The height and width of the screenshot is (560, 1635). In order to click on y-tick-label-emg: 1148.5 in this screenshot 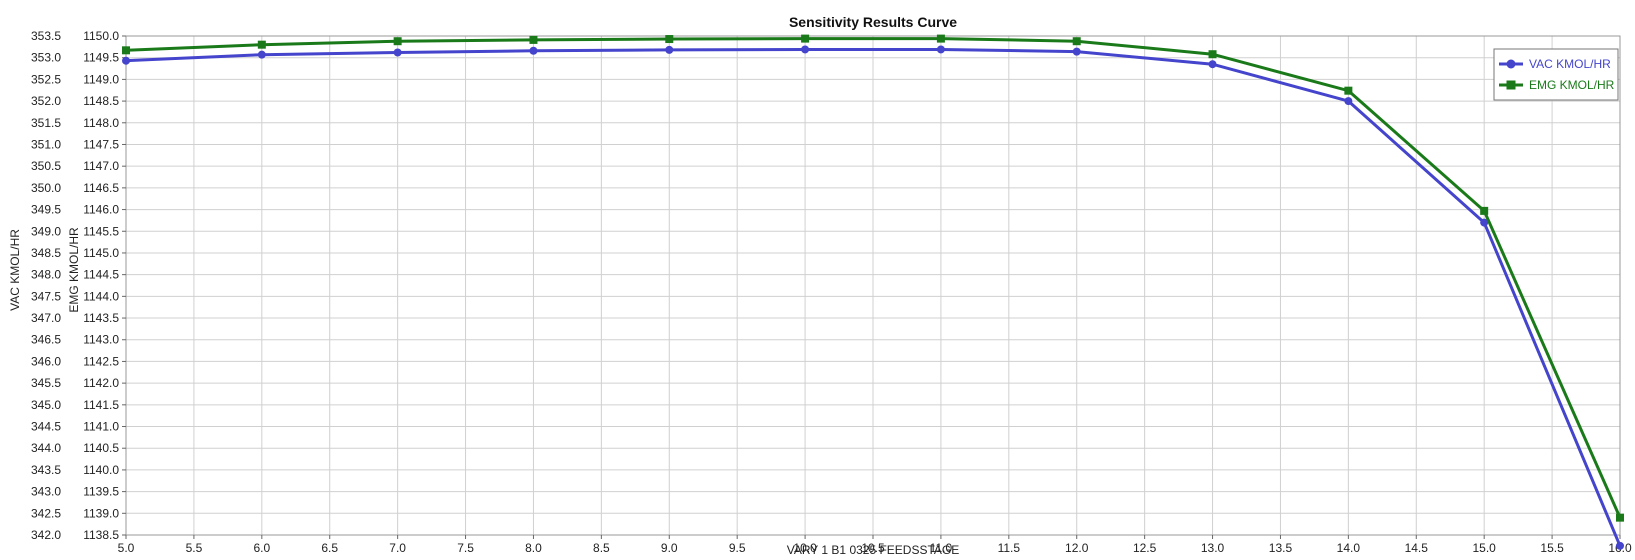, I will do `click(101, 101)`.